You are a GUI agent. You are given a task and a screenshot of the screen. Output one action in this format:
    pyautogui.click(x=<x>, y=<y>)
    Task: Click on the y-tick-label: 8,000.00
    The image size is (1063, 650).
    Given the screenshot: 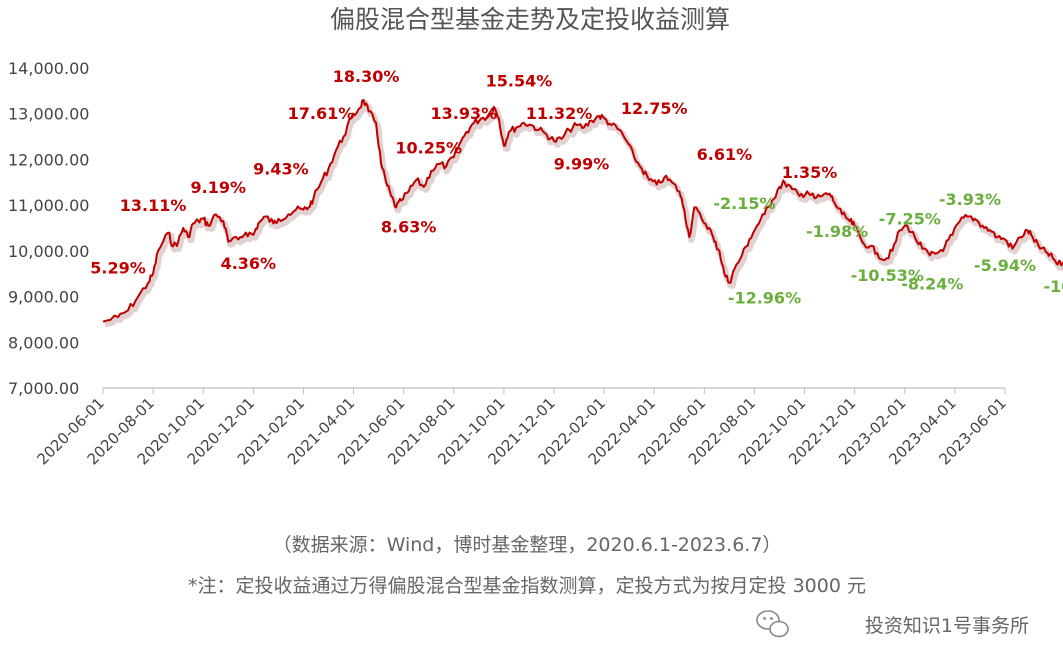 What is the action you would take?
    pyautogui.click(x=43, y=342)
    